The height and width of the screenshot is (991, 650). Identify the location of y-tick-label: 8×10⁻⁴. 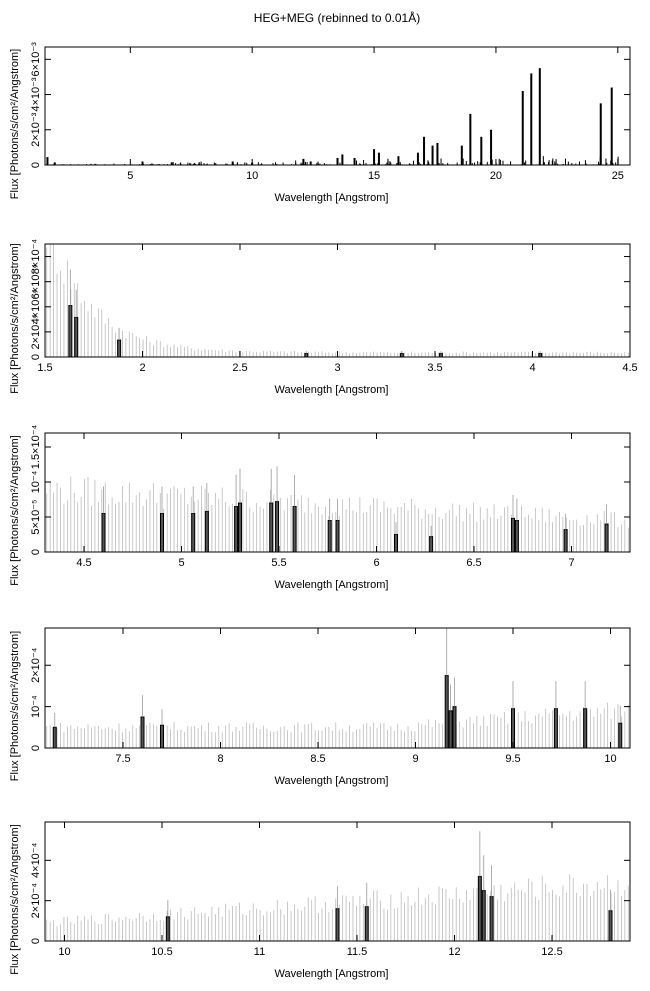
(36, 257).